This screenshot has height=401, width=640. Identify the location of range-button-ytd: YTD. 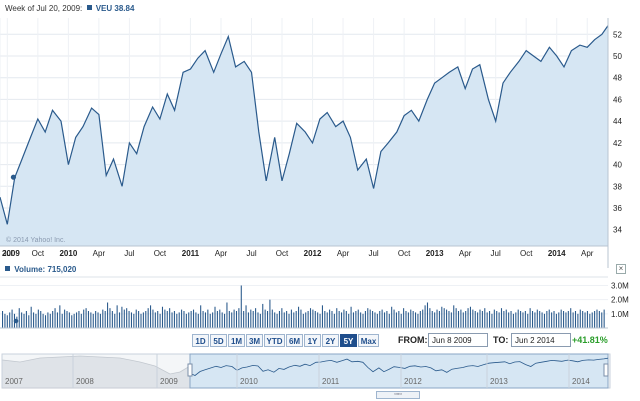
(274, 340).